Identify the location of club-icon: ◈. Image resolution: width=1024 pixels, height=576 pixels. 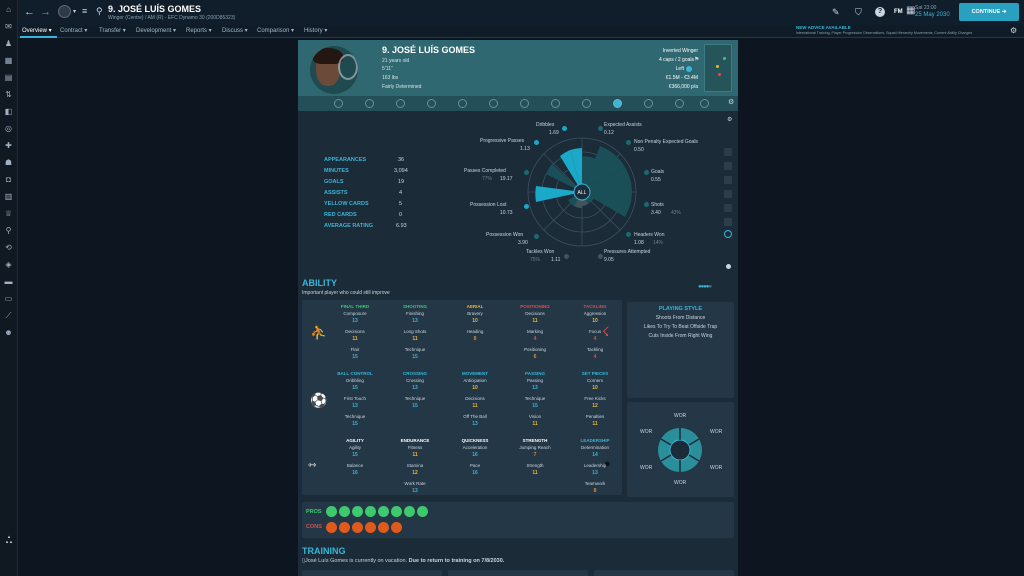
(8, 264).